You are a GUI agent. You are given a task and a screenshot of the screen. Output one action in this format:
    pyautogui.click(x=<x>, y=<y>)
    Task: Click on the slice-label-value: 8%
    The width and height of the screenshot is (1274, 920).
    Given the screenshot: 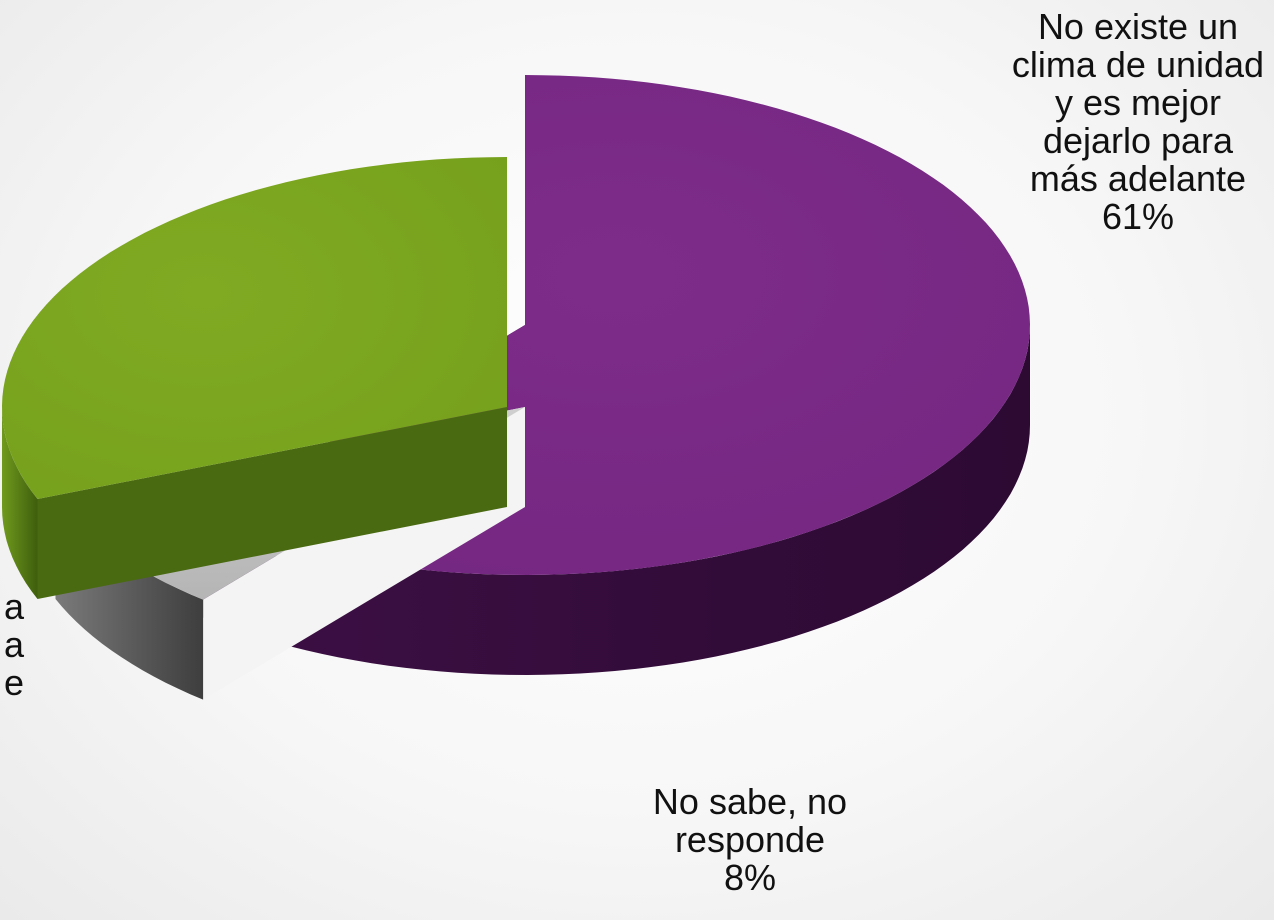 What is the action you would take?
    pyautogui.click(x=750, y=877)
    